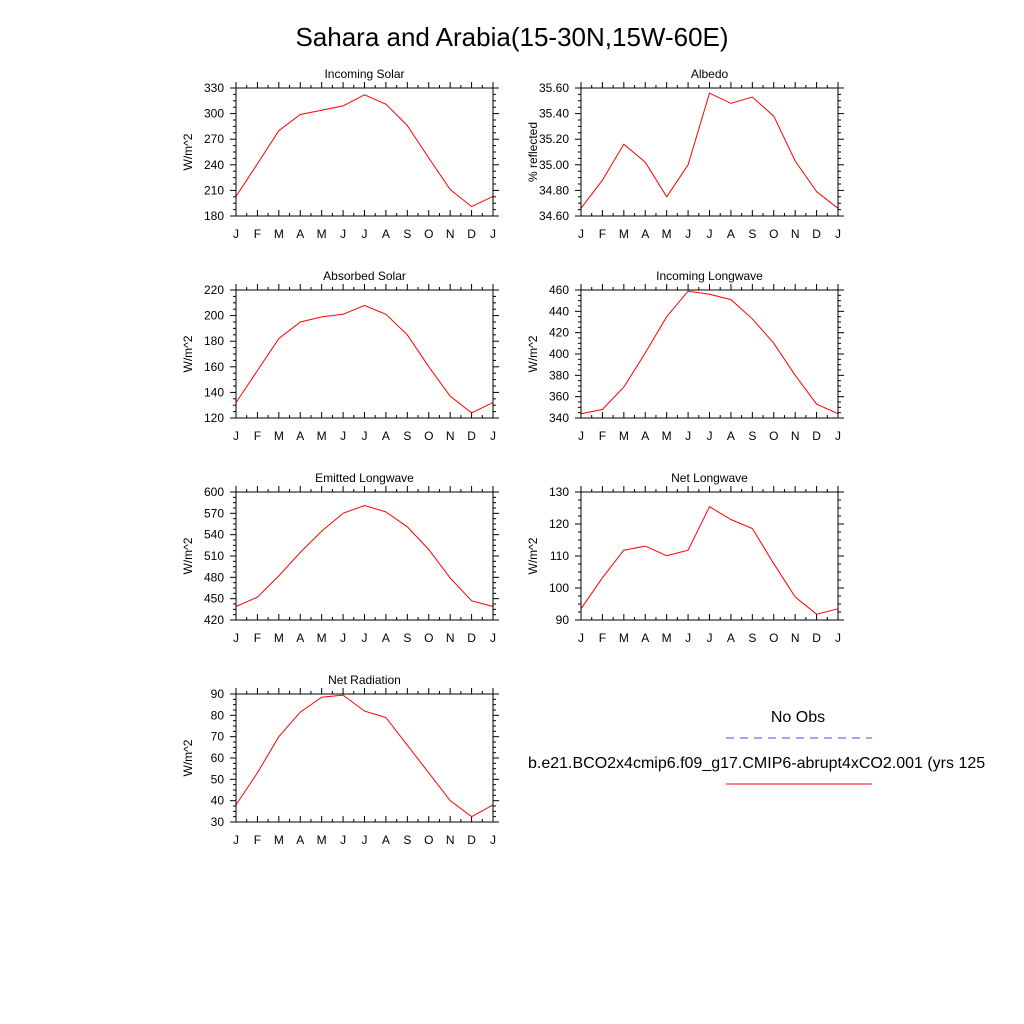 The image size is (1024, 1024). Describe the element at coordinates (563, 620) in the screenshot. I see `net-longwave-ytick-label: 90` at that location.